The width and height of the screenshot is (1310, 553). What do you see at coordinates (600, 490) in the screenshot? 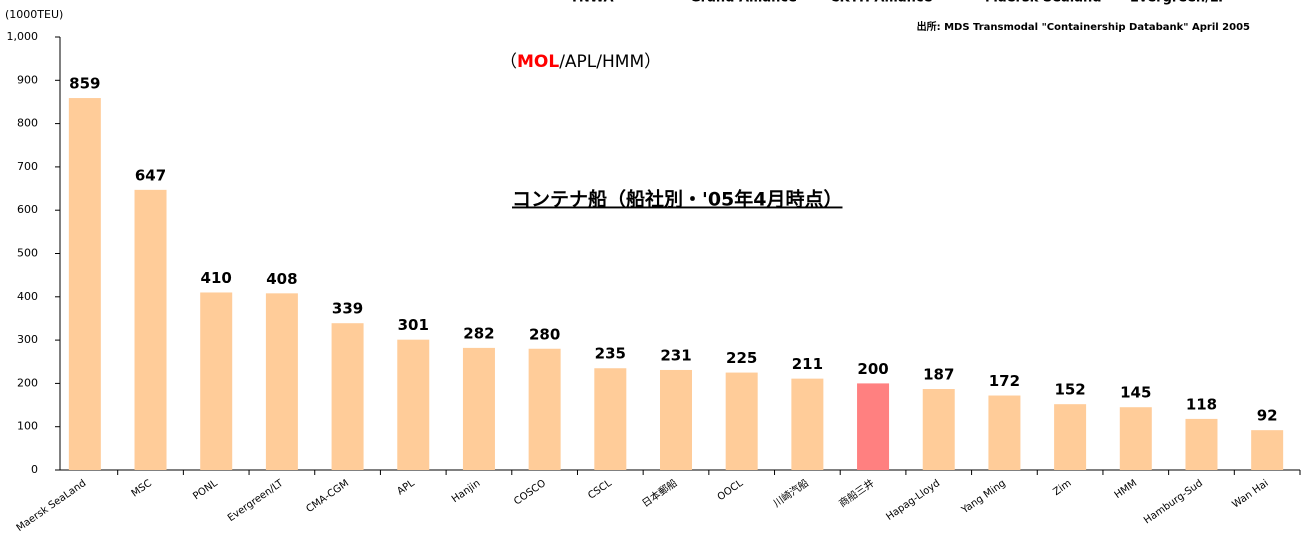
I see `x-tick-label: CSCL` at bounding box center [600, 490].